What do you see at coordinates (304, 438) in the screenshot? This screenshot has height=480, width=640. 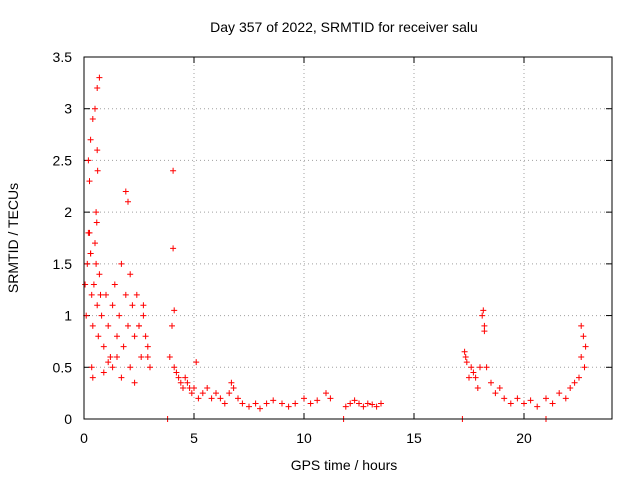 I see `x-tick-label: 10` at bounding box center [304, 438].